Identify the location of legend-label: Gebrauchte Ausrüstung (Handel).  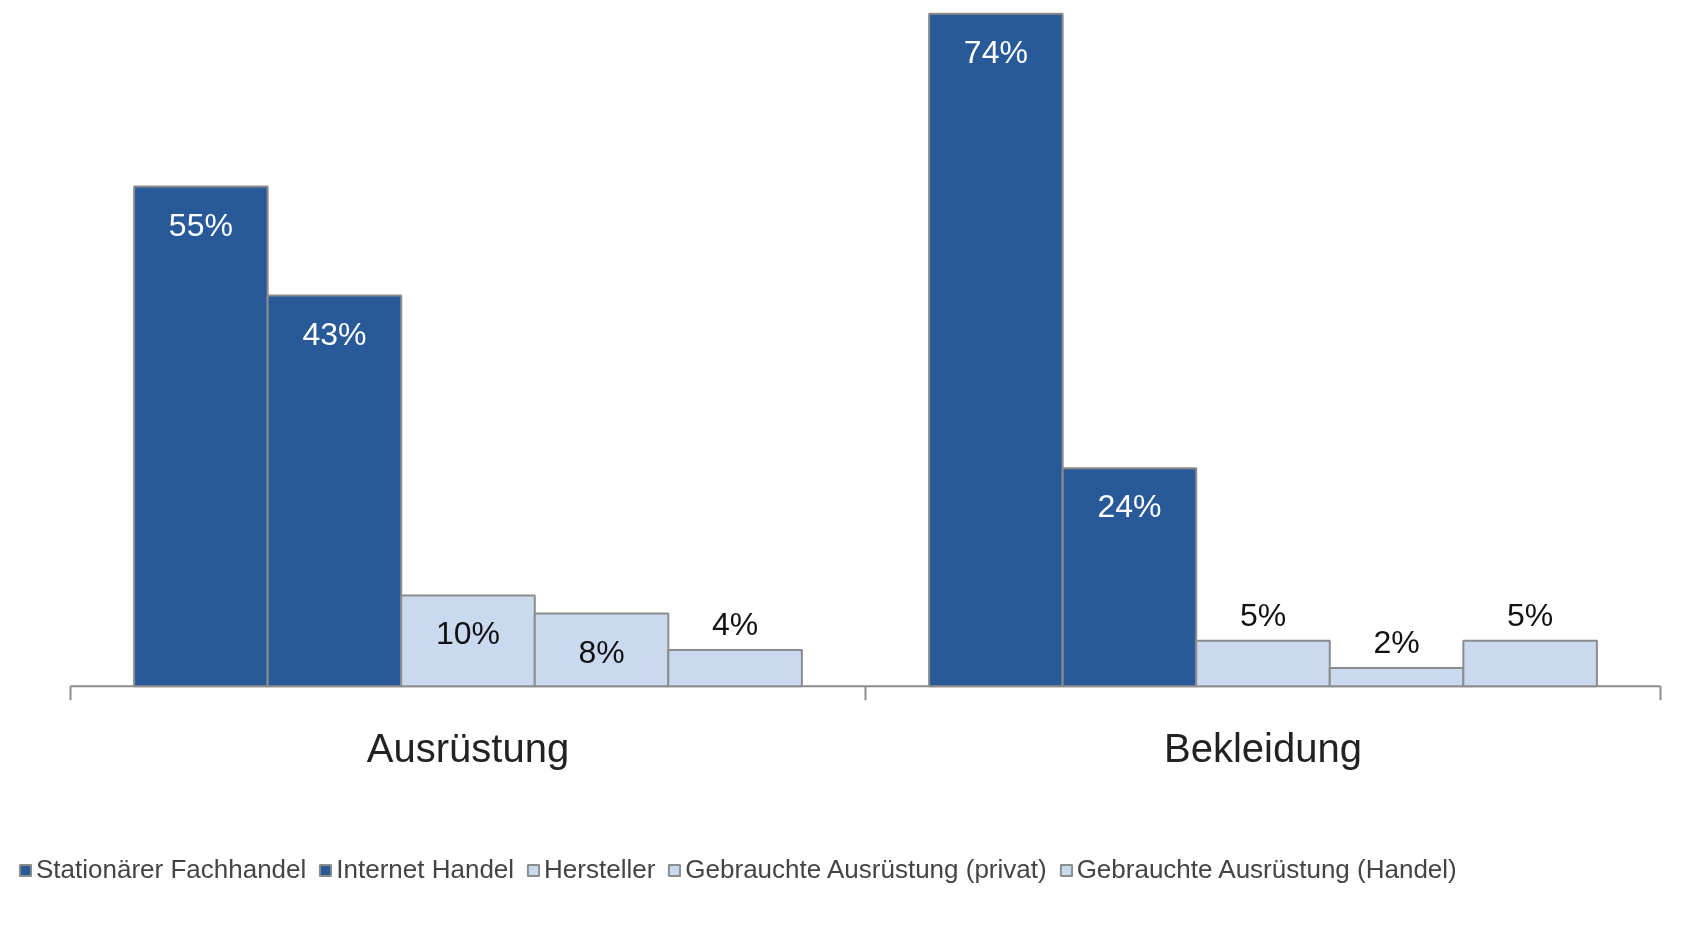
(1266, 869).